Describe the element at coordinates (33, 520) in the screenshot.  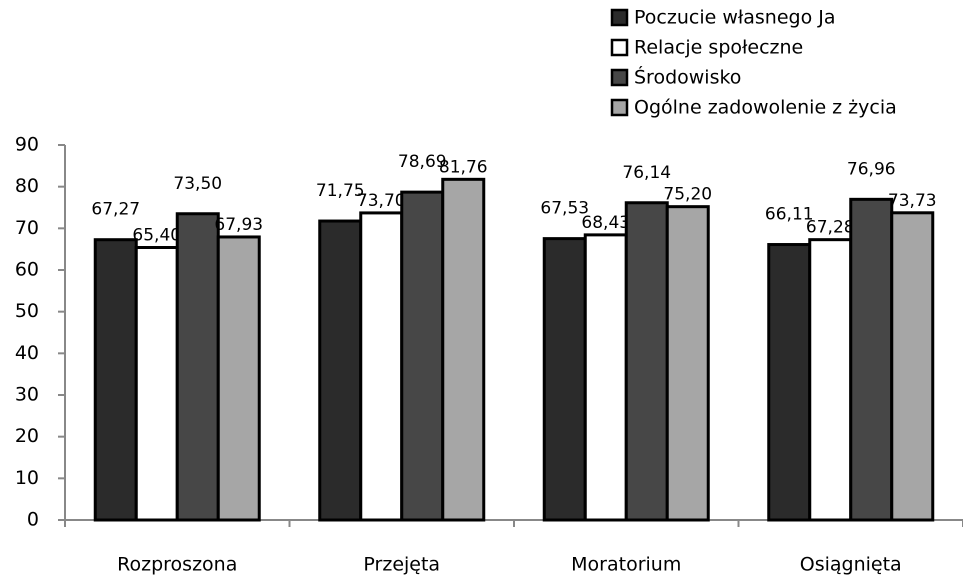
I see `y-tick-label: 0` at that location.